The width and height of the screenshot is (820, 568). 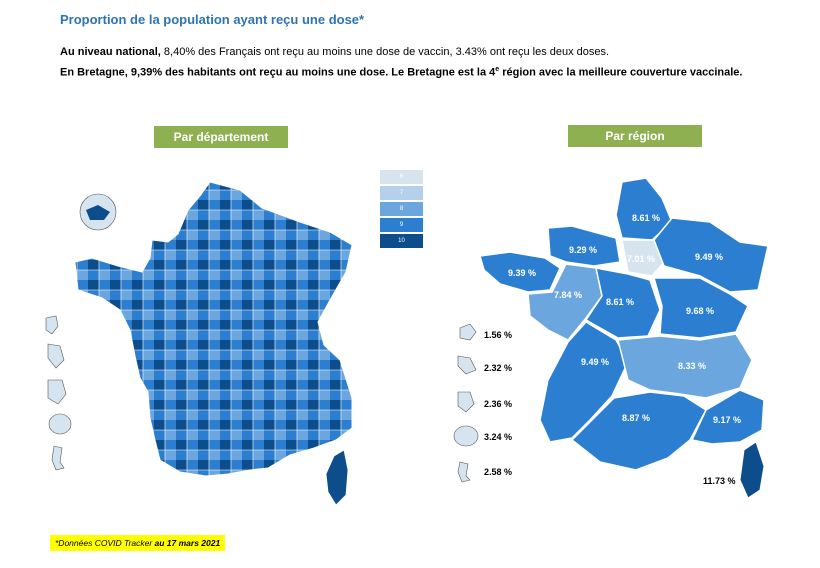 What do you see at coordinates (498, 368) in the screenshot?
I see `overseas-label: 2.32 %` at bounding box center [498, 368].